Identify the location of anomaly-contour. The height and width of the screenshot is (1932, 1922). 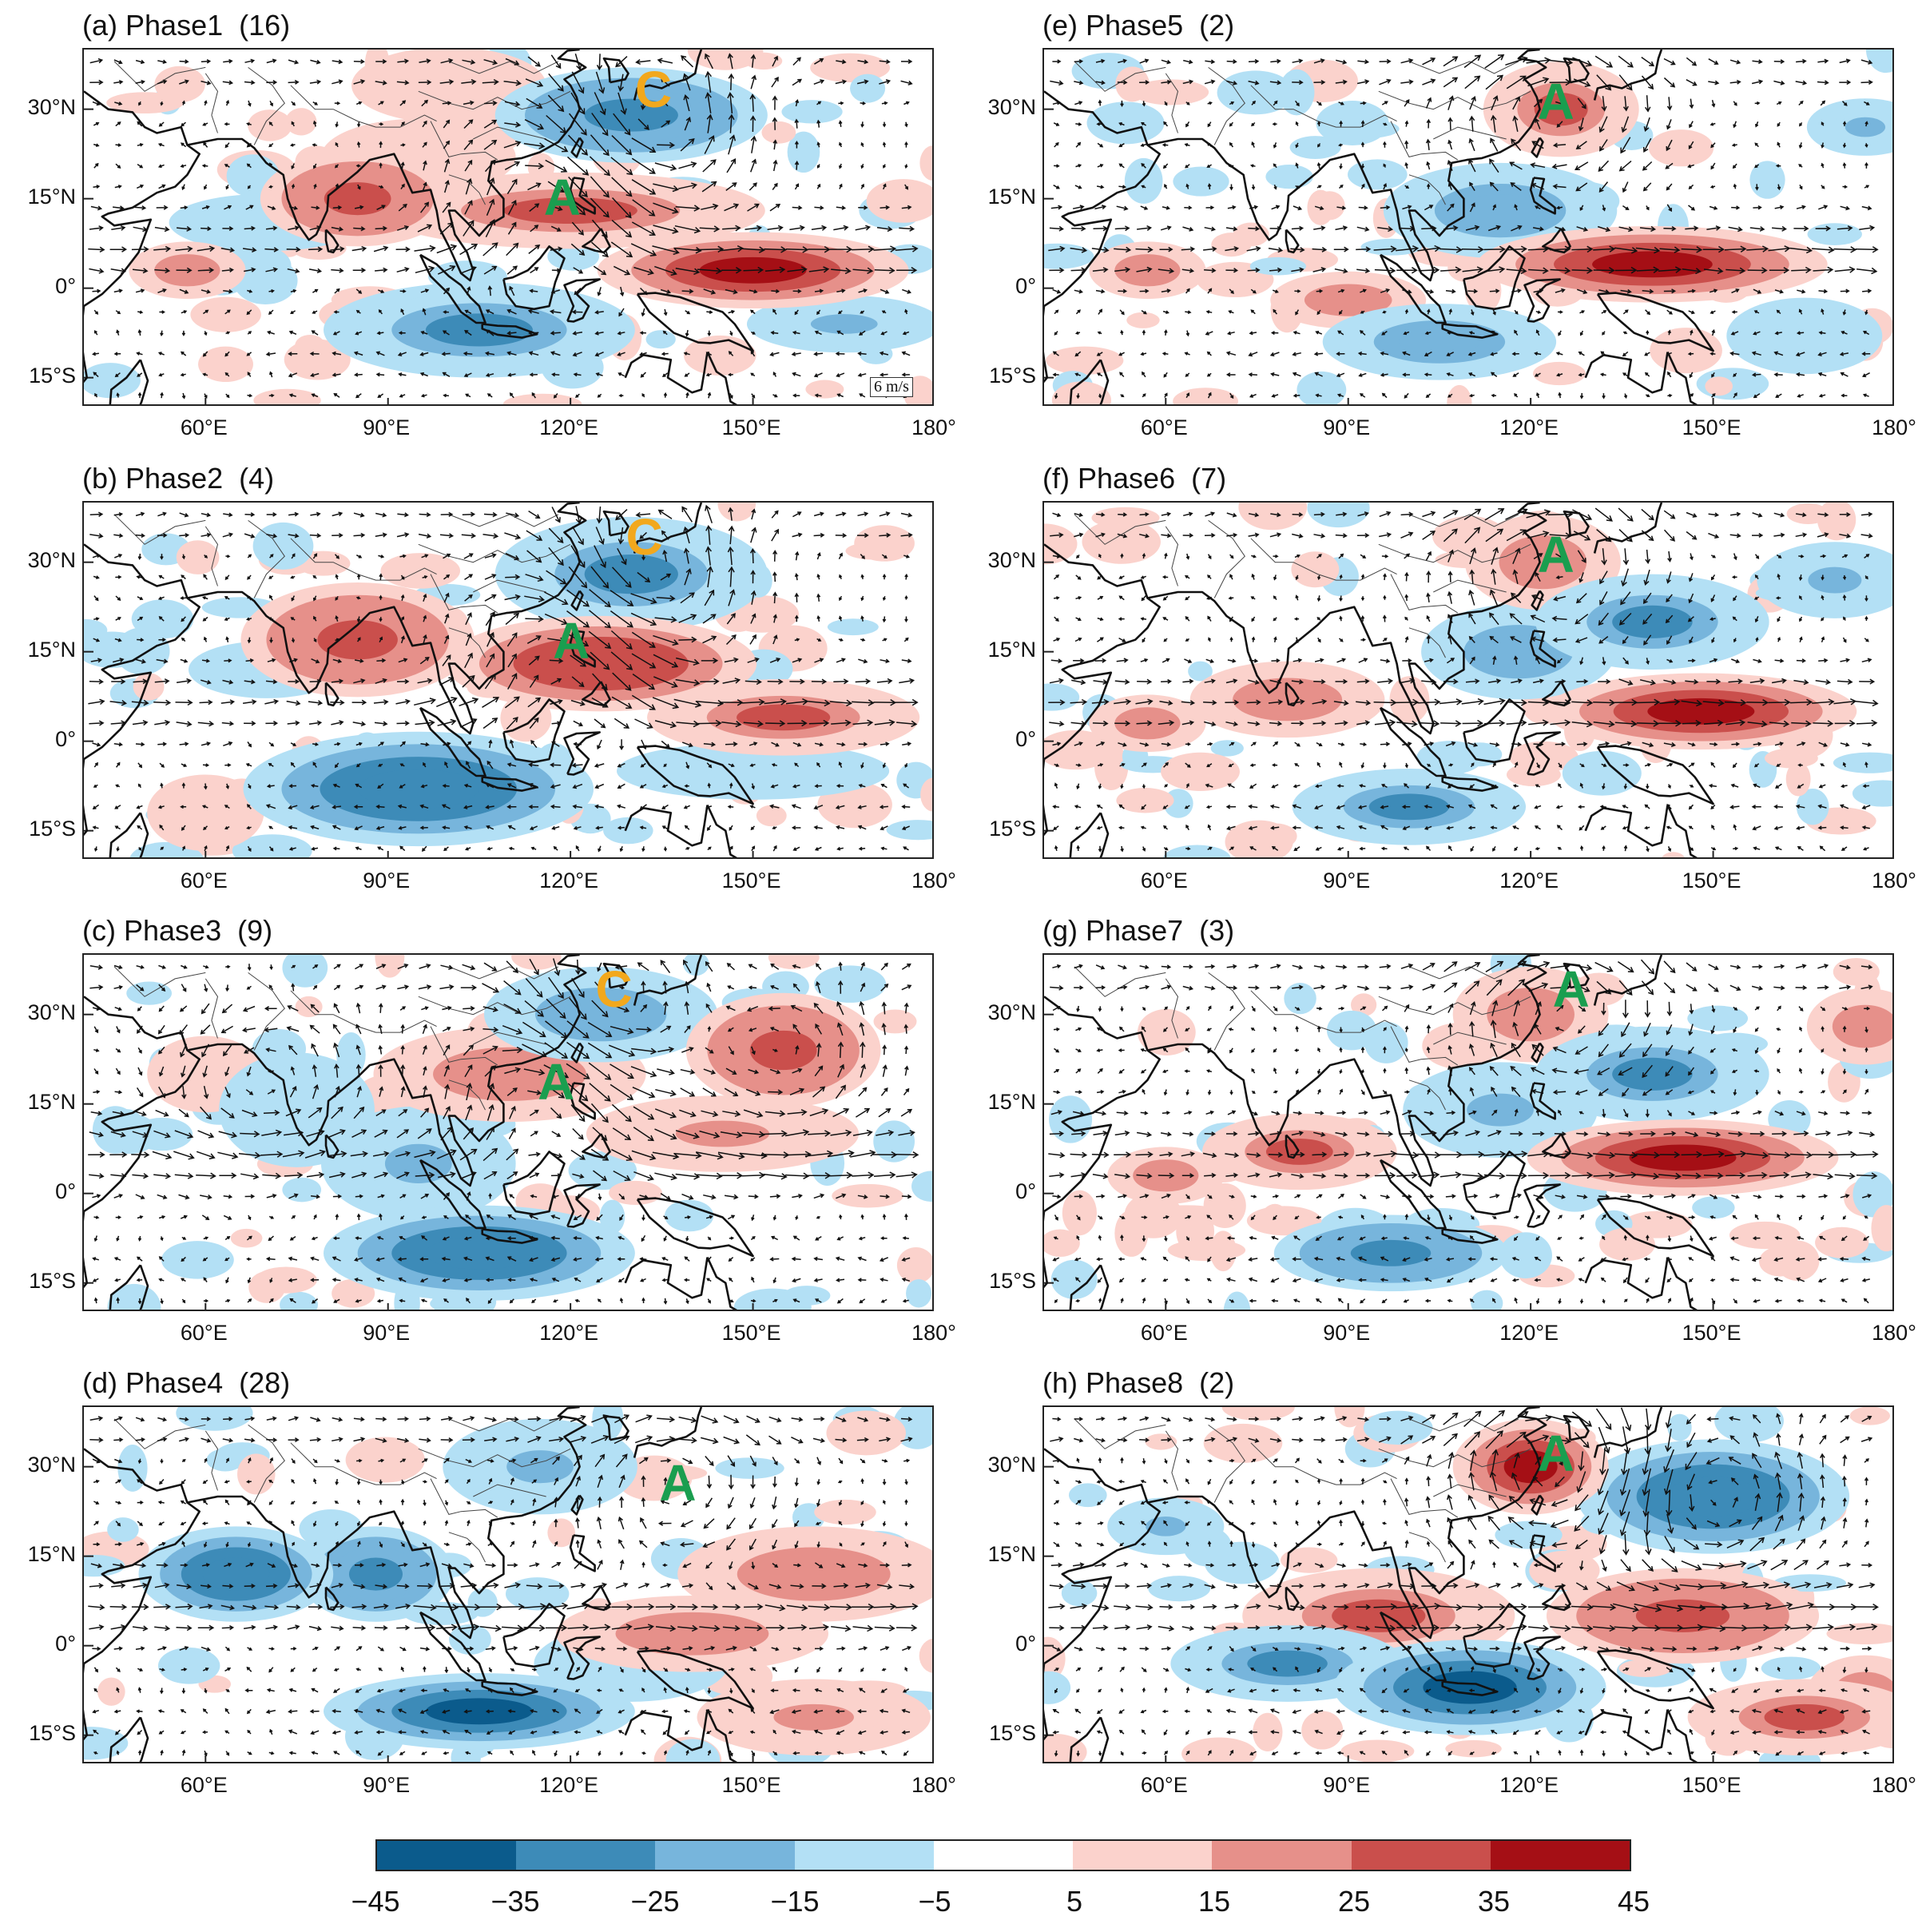
(357, 640).